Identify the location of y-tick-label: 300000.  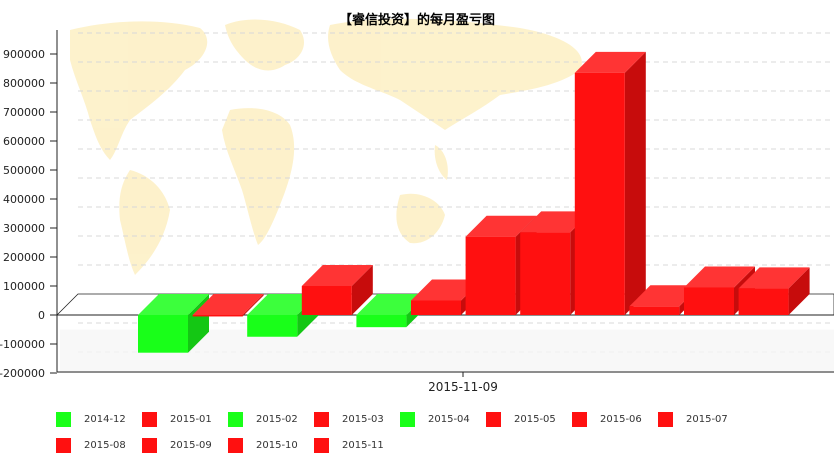
(24, 228).